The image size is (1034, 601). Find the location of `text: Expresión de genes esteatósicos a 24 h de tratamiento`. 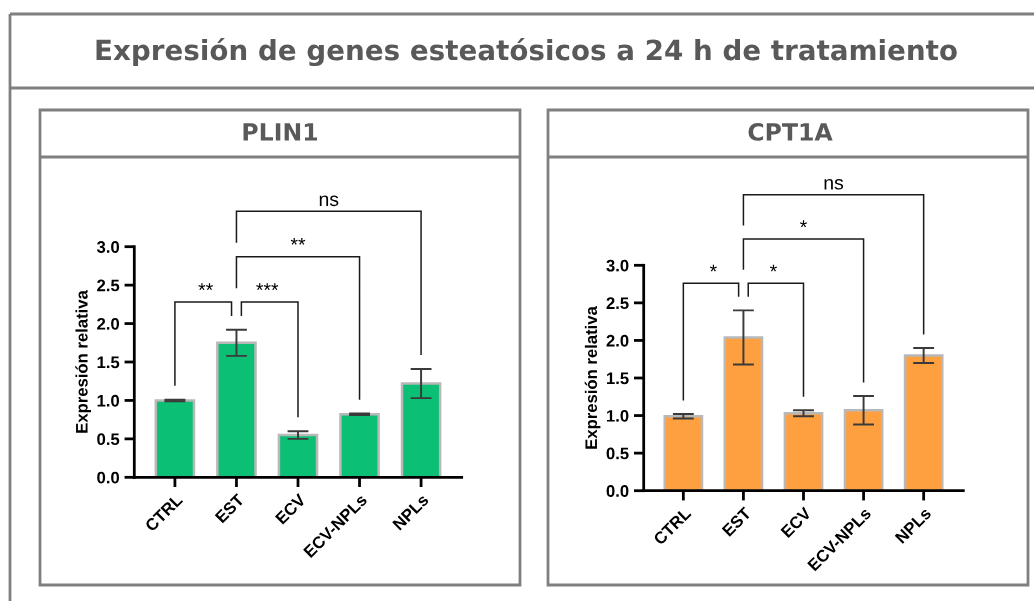

text: Expresión de genes esteatósicos a 24 h de tratamiento is located at coordinates (526, 52).